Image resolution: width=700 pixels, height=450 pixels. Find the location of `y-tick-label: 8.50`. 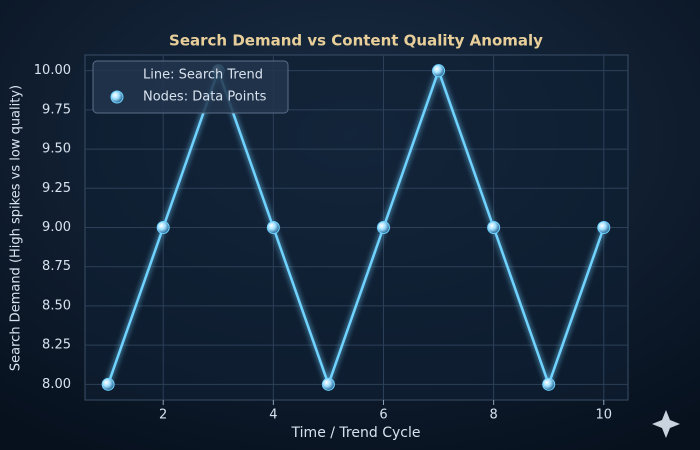

y-tick-label: 8.50 is located at coordinates (56, 305).